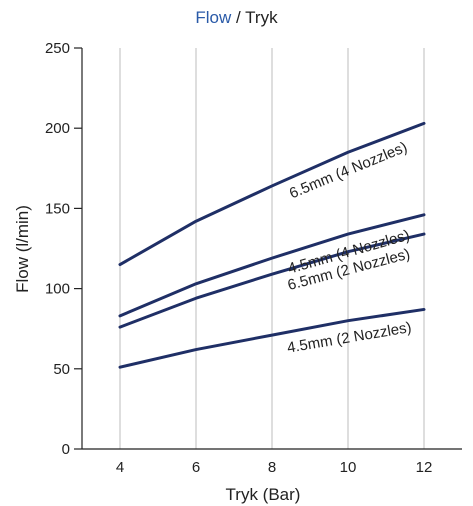  Describe the element at coordinates (22, 249) in the screenshot. I see `y-axis-label: Flow (l/min)` at that location.